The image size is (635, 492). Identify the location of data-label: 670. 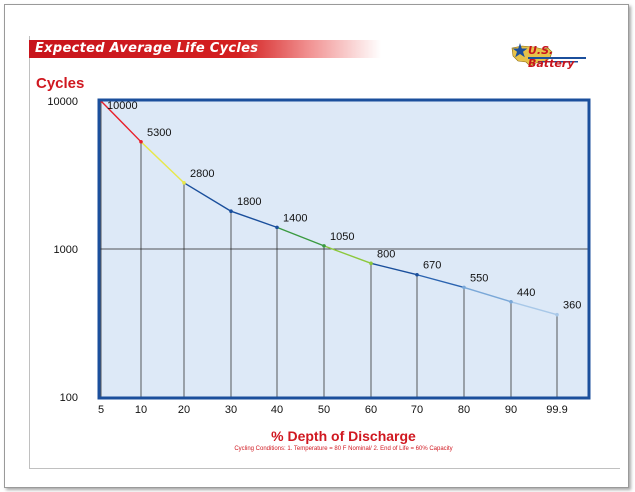
(432, 266).